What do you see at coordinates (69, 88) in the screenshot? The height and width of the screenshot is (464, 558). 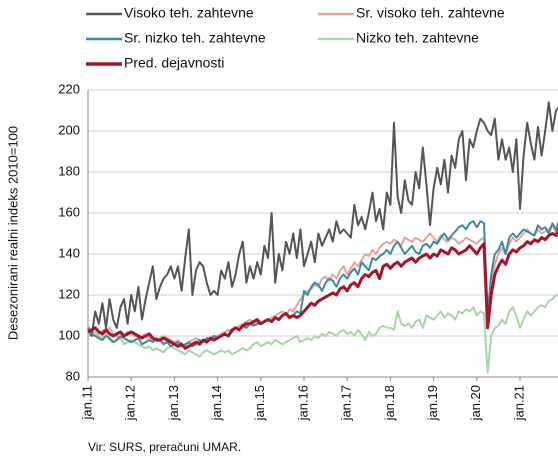 I see `y-tick-label: 220` at bounding box center [69, 88].